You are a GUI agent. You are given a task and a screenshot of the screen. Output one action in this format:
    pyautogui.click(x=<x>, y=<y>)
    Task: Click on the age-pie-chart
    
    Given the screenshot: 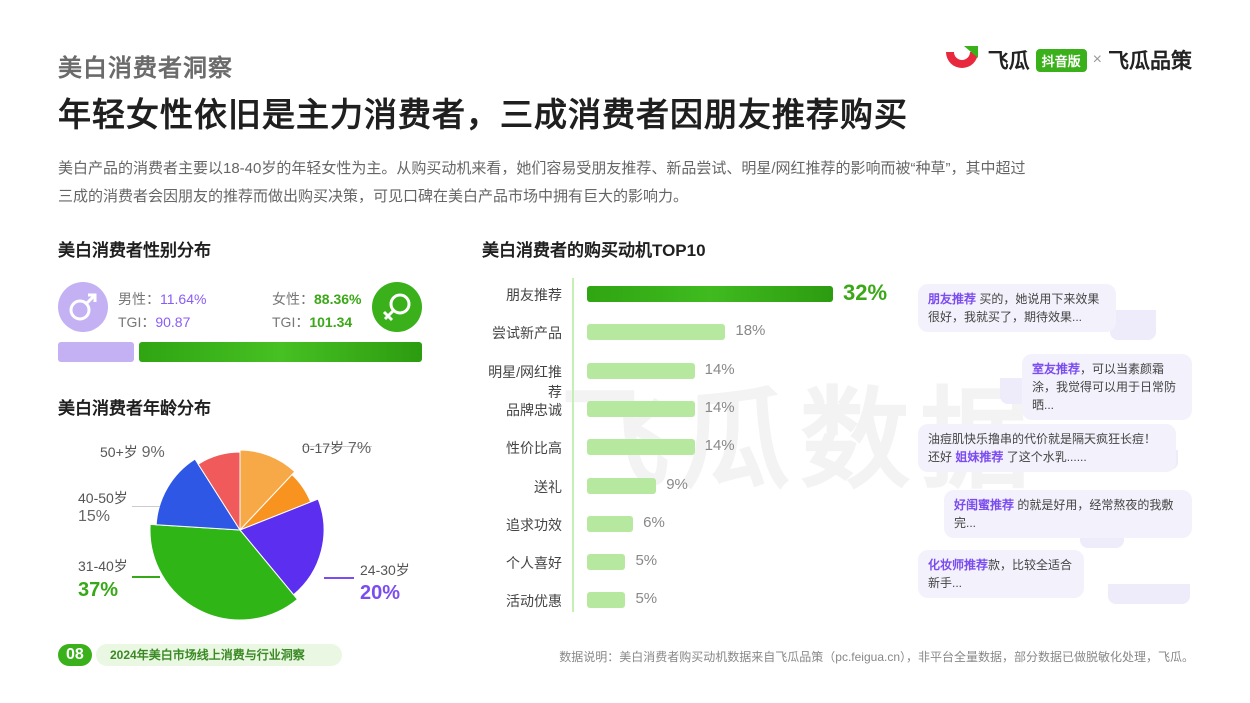 What is the action you would take?
    pyautogui.click(x=237, y=534)
    